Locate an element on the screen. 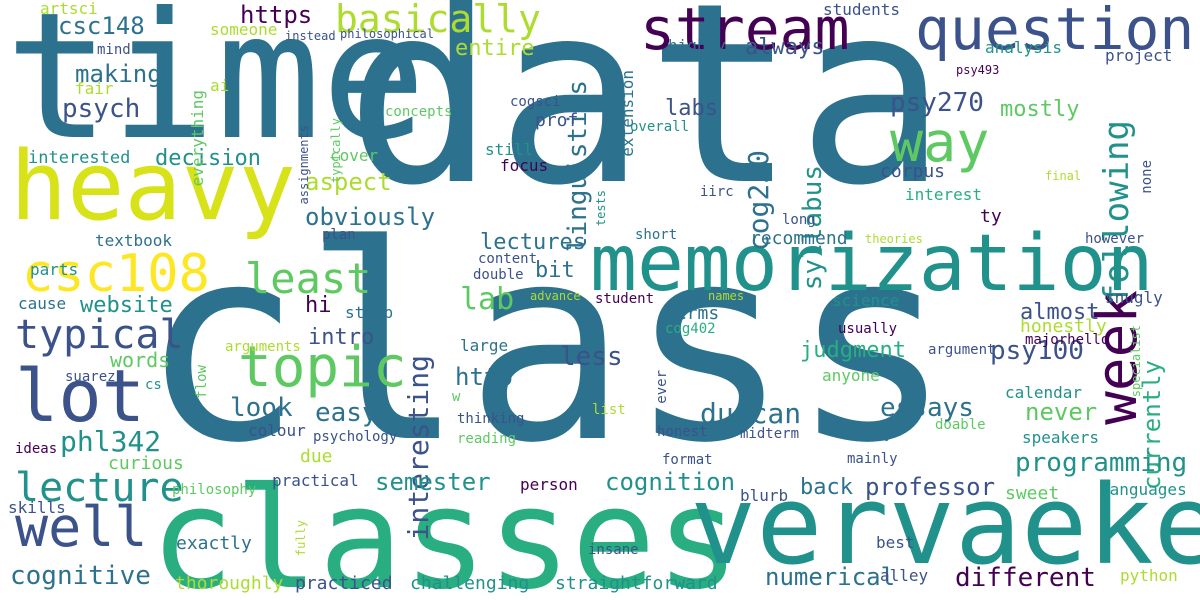 This screenshot has width=1200, height=600. word-look: look is located at coordinates (261, 408).